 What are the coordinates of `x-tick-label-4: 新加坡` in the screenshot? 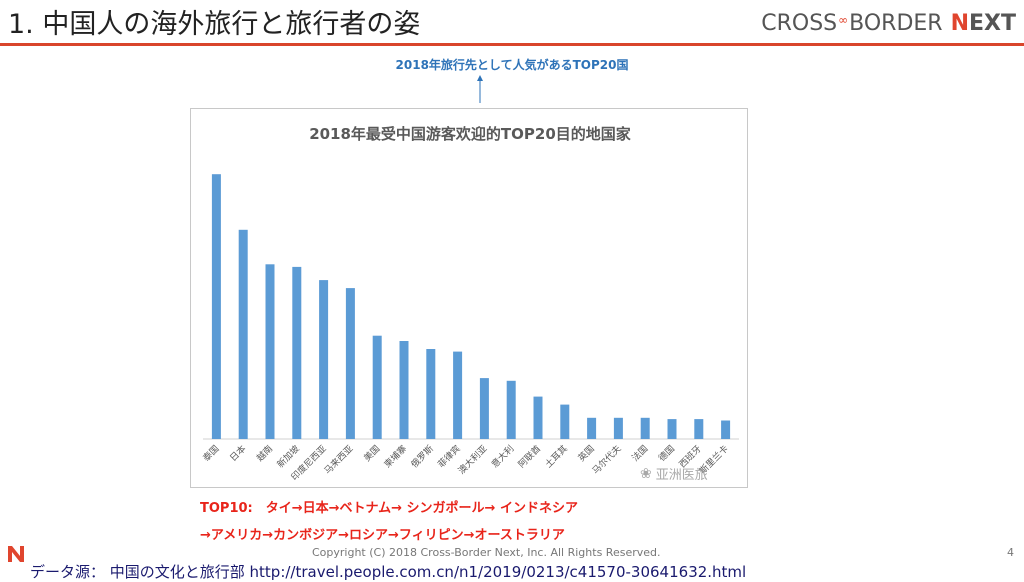 It's located at (288, 457).